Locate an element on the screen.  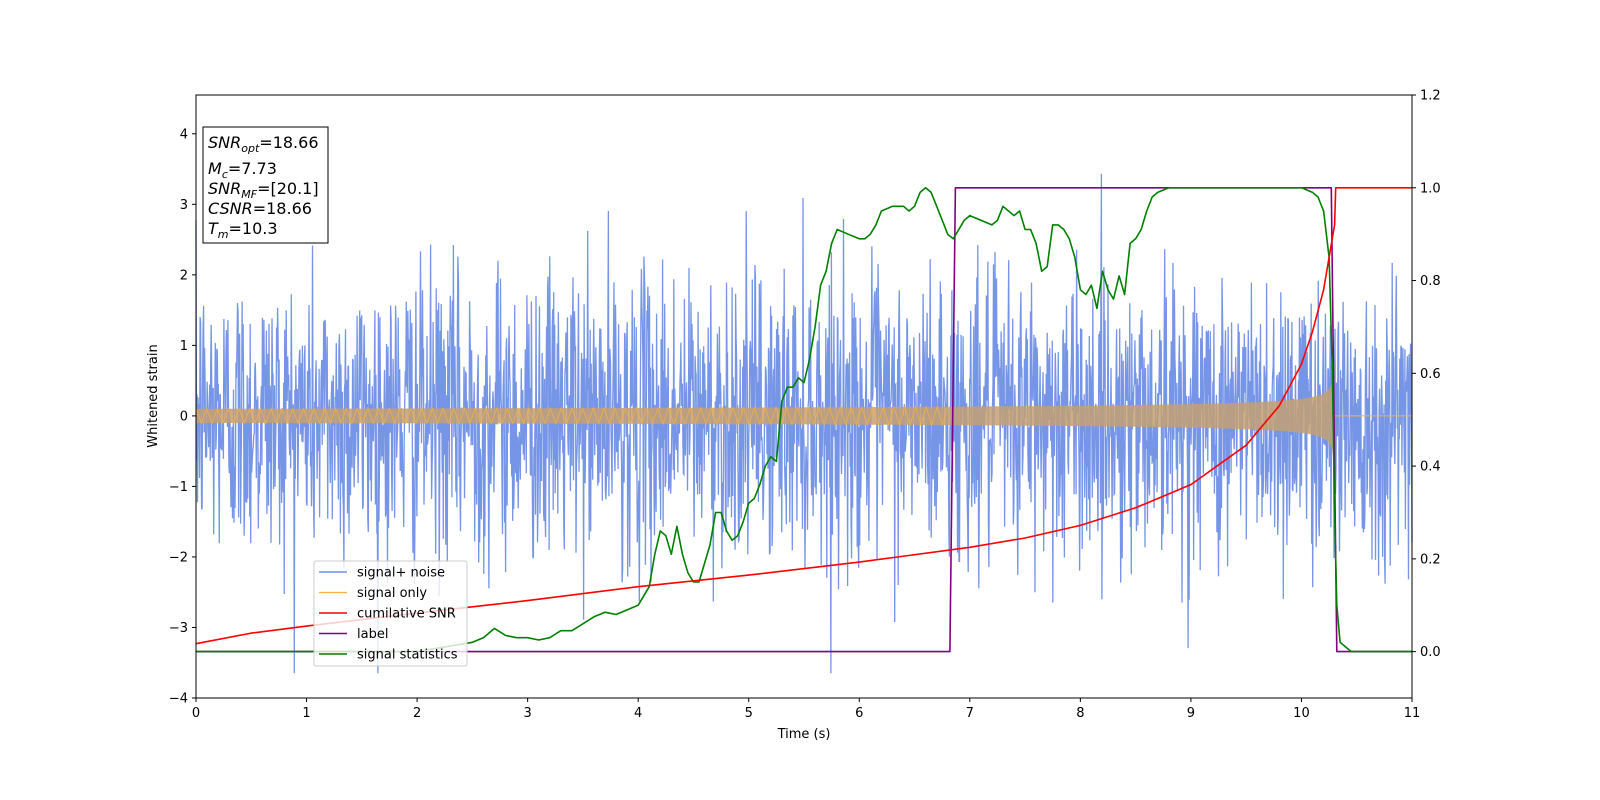
info-box-frame is located at coordinates (265, 185).